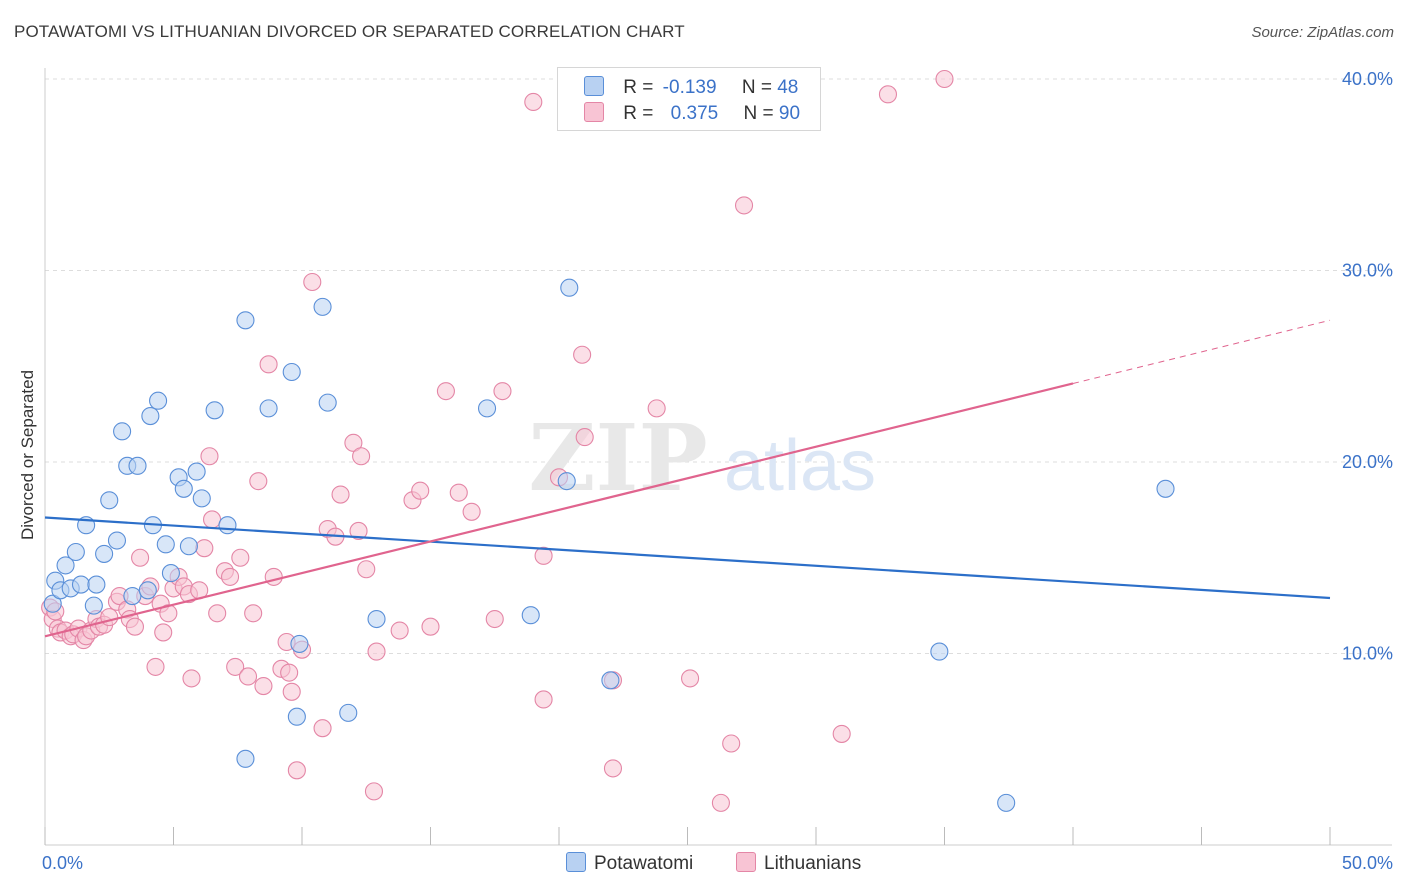  I want to click on x-tick-label-1: 50.0%, so click(1367, 863).